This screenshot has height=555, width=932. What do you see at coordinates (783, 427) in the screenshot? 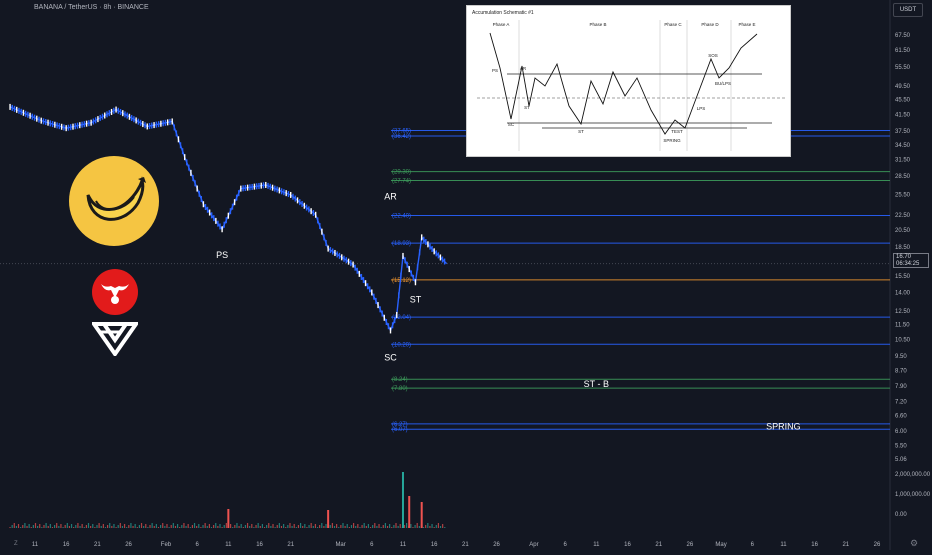
I see `phase-annotation: SPRING` at bounding box center [783, 427].